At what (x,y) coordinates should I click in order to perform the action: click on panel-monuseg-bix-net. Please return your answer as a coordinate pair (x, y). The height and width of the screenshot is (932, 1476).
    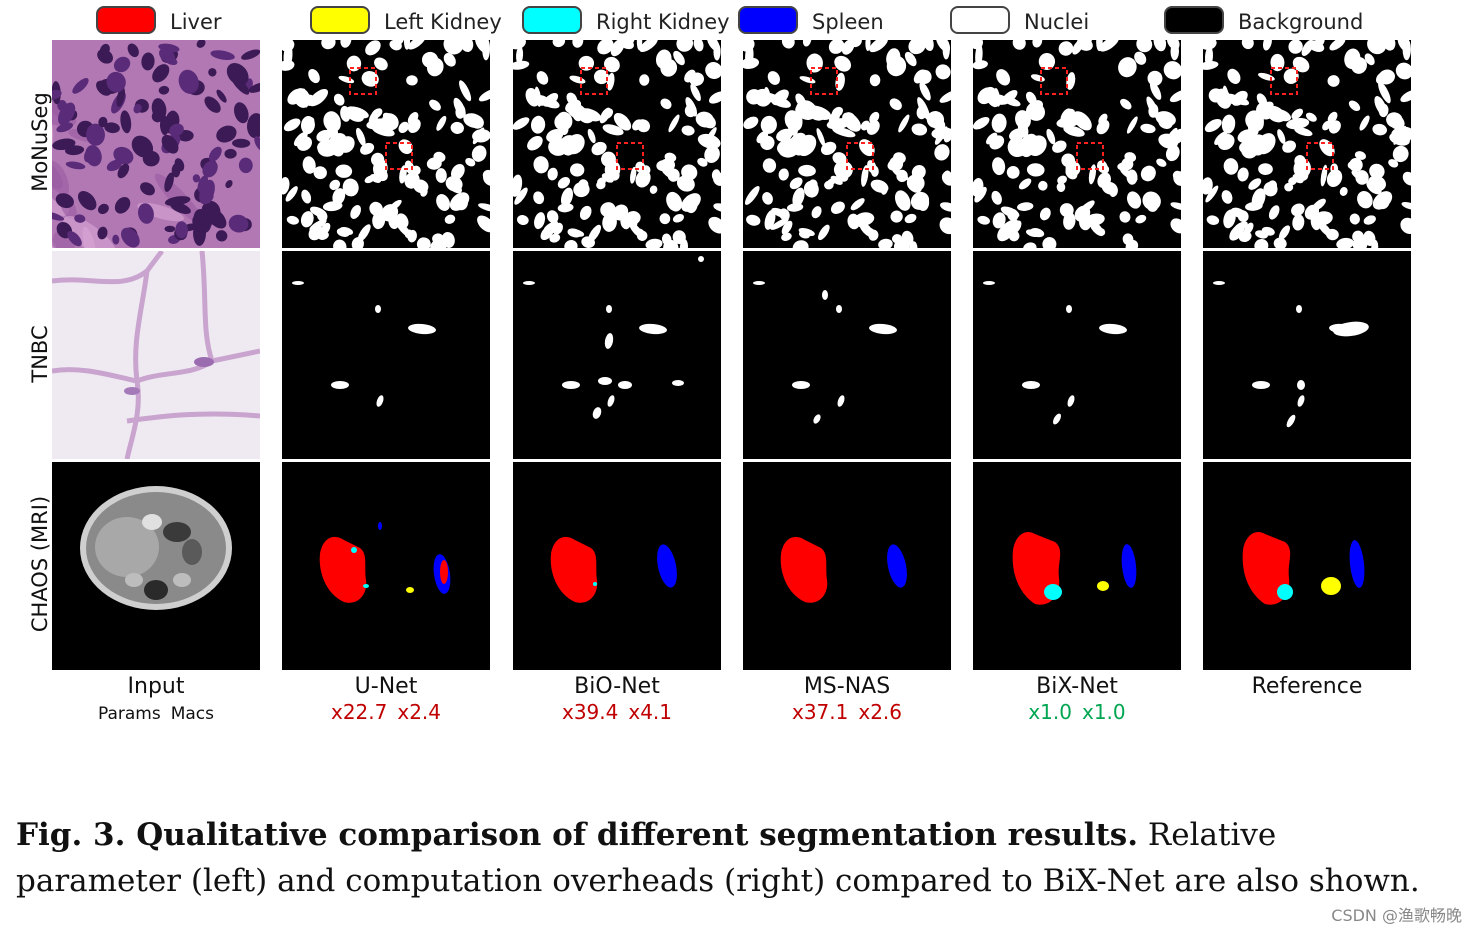
    Looking at the image, I should click on (1077, 144).